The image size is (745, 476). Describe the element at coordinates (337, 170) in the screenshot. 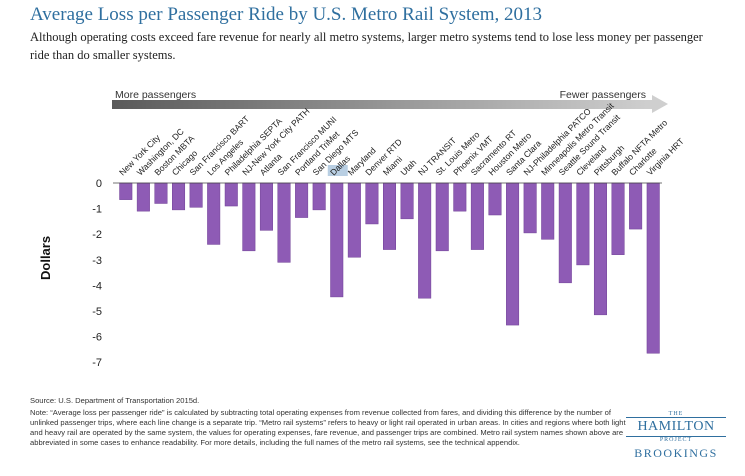

I see `highlight-box` at that location.